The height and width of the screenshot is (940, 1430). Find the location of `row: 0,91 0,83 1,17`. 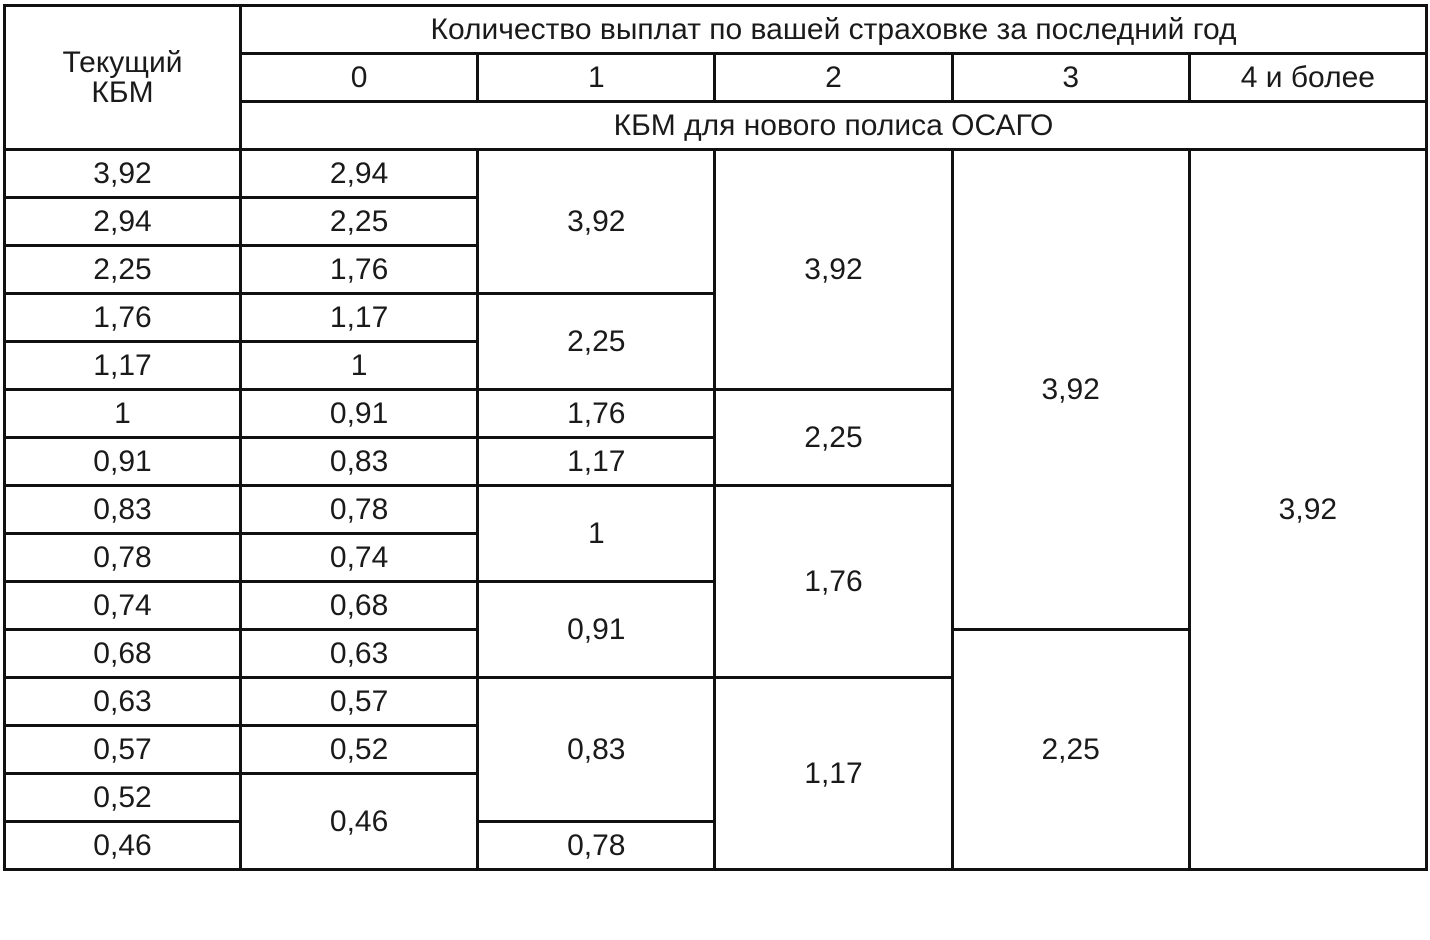

row: 0,91 0,83 1,17 is located at coordinates (715, 461).